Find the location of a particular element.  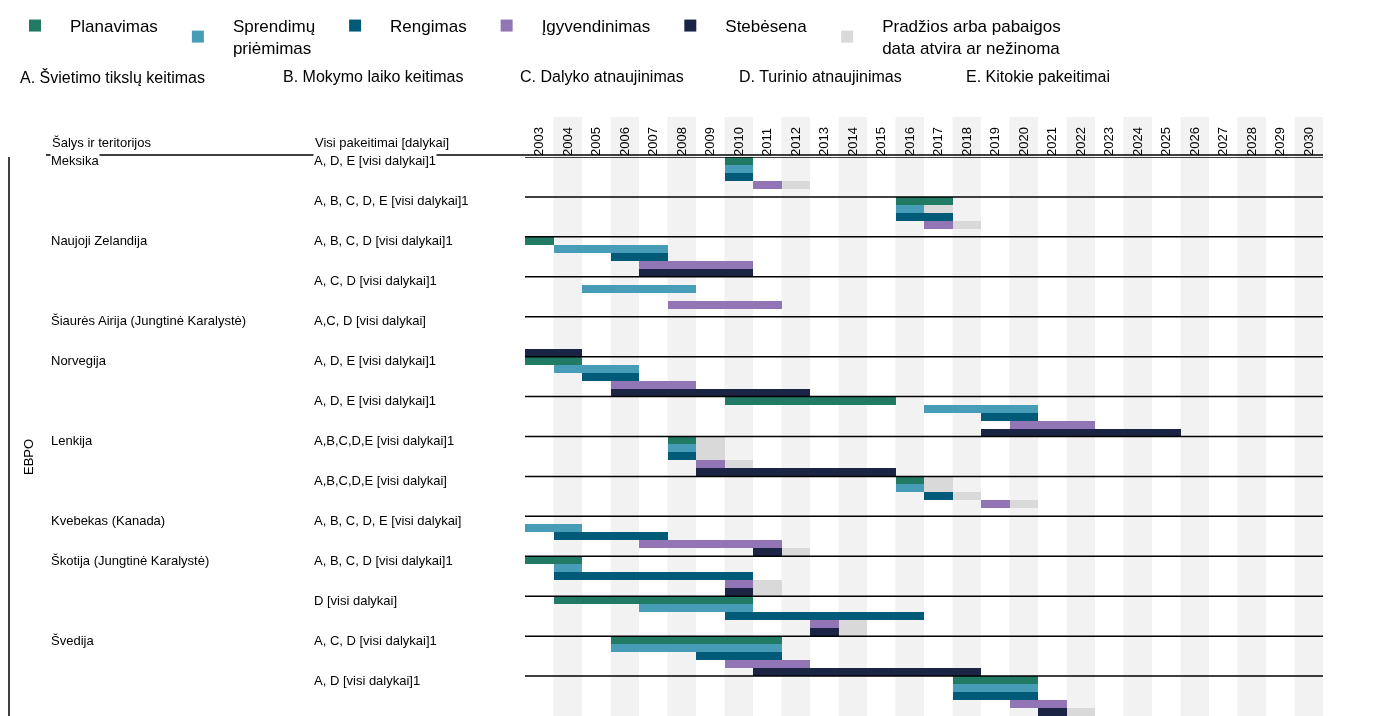

y2-tick-label: Šiaurės Airija (Jungtinė Karalystė) is located at coordinates (149, 320).